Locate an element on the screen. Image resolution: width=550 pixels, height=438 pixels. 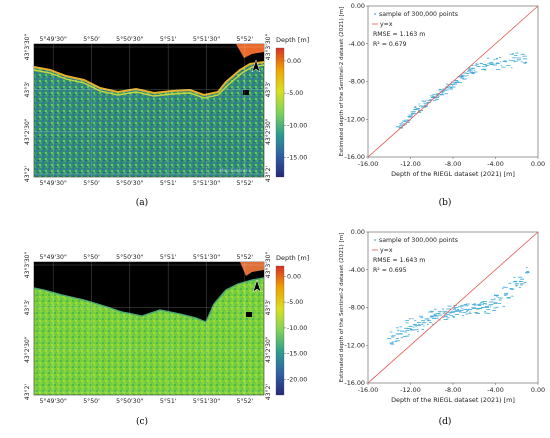
shallow-coast-band-inner is located at coordinates (149, 81).